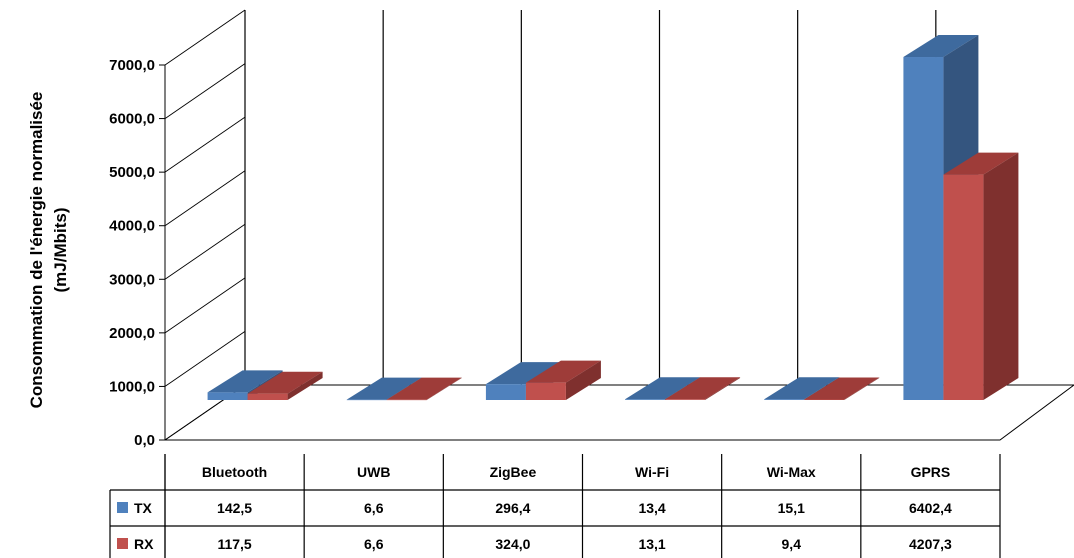 The width and height of the screenshot is (1074, 558). Describe the element at coordinates (651, 544) in the screenshot. I see `table-value-cell: 13,1` at that location.